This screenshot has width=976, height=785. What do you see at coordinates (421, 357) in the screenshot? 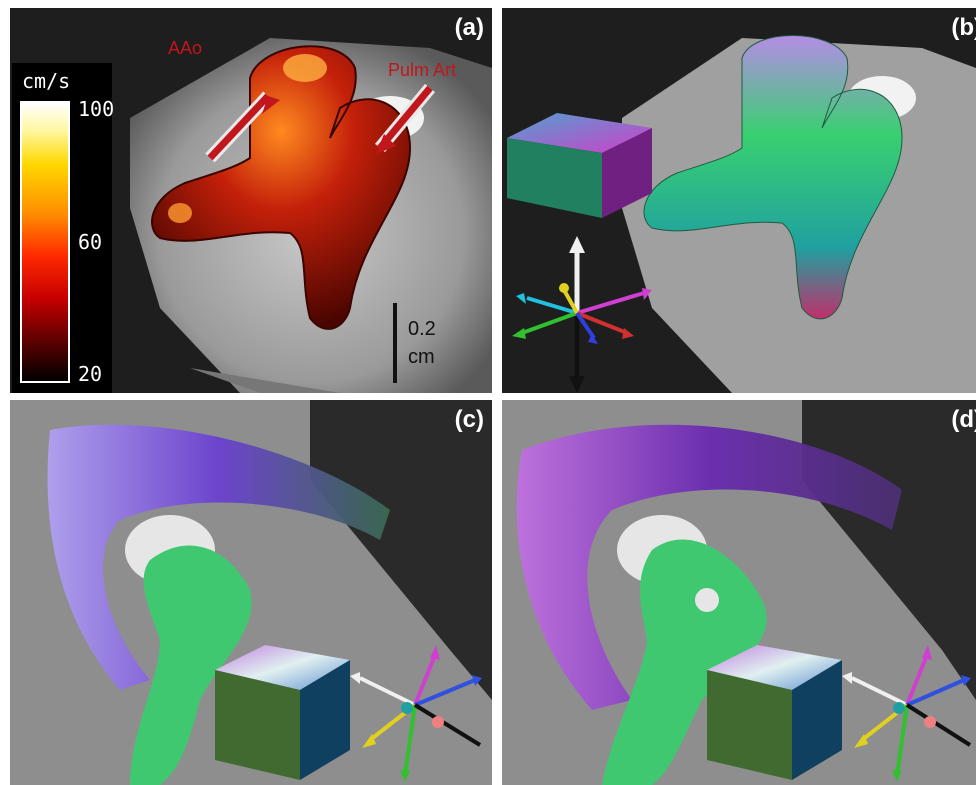
I see `scale-bar-unit: cm` at bounding box center [421, 357].